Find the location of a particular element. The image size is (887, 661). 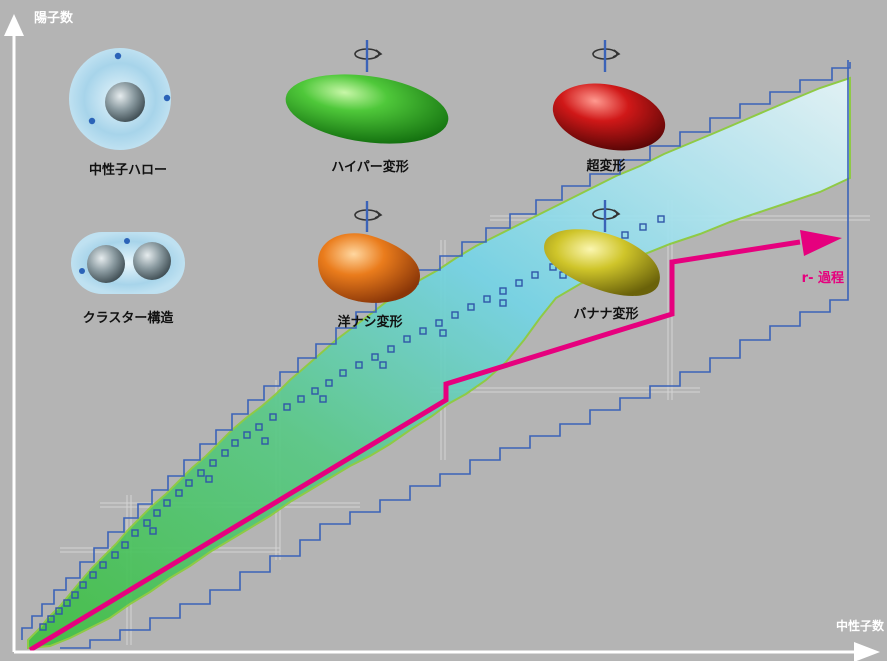

pear-deformation-figure is located at coordinates (369, 252).